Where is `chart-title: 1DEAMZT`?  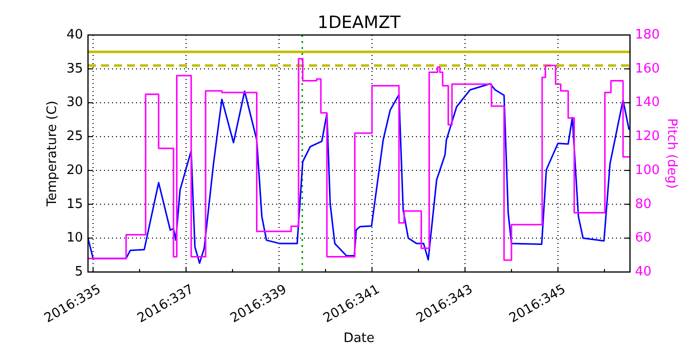 chart-title: 1DEAMZT is located at coordinates (360, 23).